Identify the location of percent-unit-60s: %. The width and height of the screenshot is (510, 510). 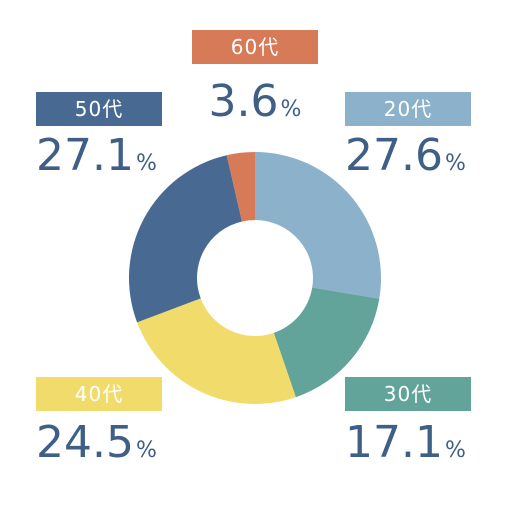
(291, 109).